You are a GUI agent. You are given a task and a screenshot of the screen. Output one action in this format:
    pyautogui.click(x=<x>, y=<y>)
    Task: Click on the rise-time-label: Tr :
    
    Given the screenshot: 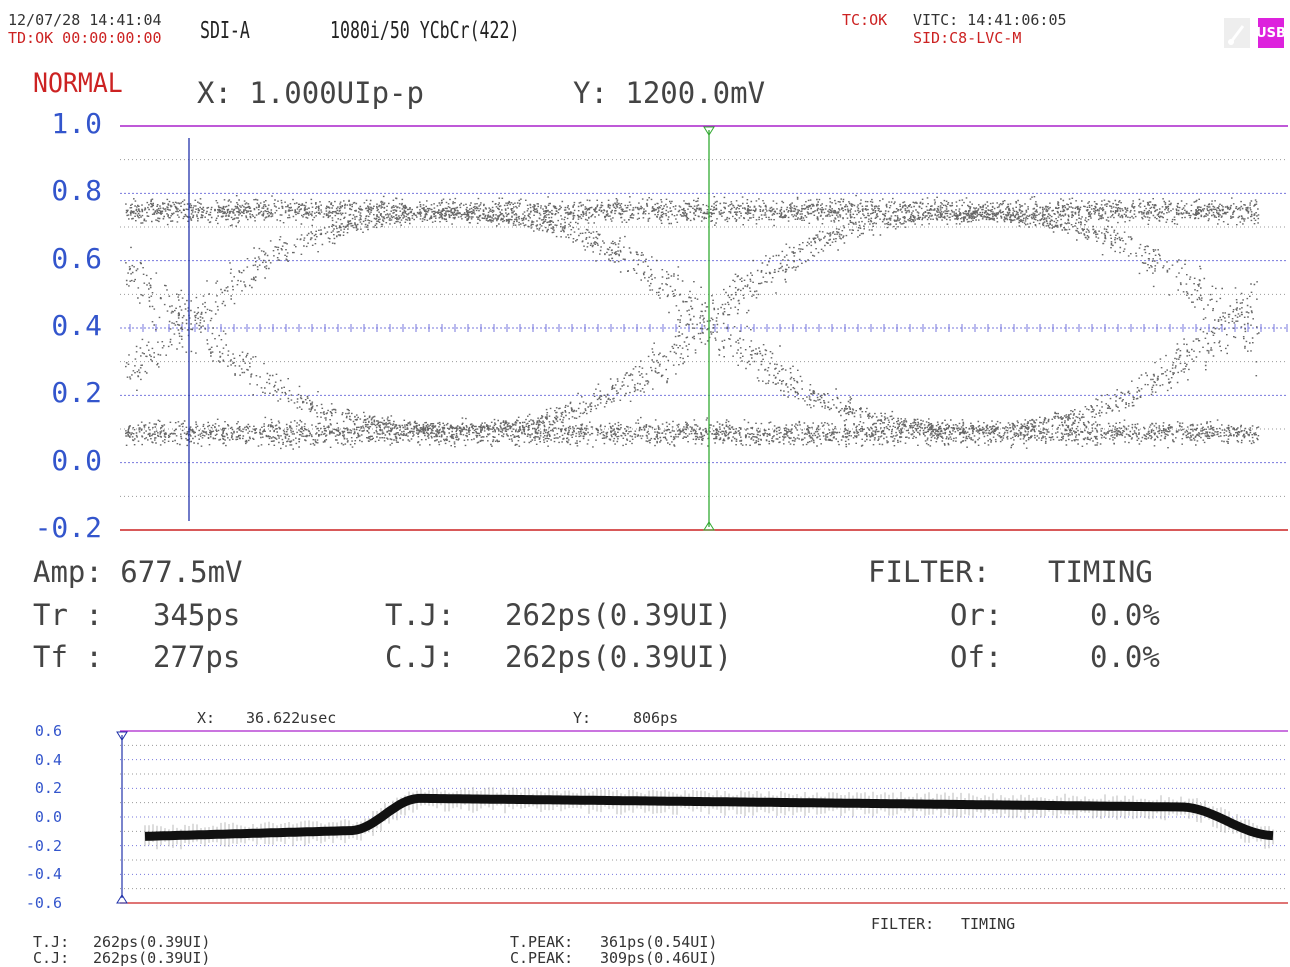 What is the action you would take?
    pyautogui.click(x=68, y=615)
    